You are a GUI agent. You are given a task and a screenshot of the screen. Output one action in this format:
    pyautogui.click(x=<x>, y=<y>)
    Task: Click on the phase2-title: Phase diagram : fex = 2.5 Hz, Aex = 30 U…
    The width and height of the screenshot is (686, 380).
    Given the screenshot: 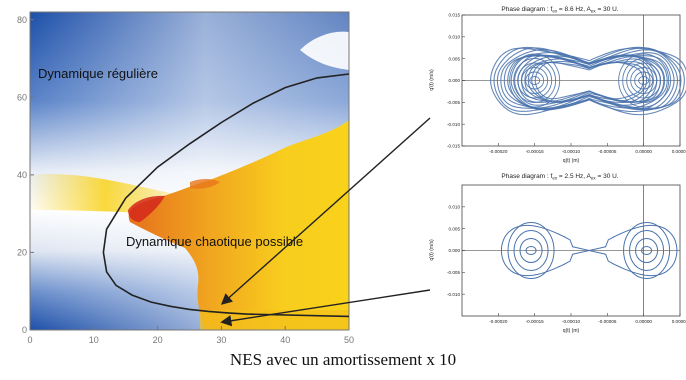 What is the action you would take?
    pyautogui.click(x=559, y=177)
    